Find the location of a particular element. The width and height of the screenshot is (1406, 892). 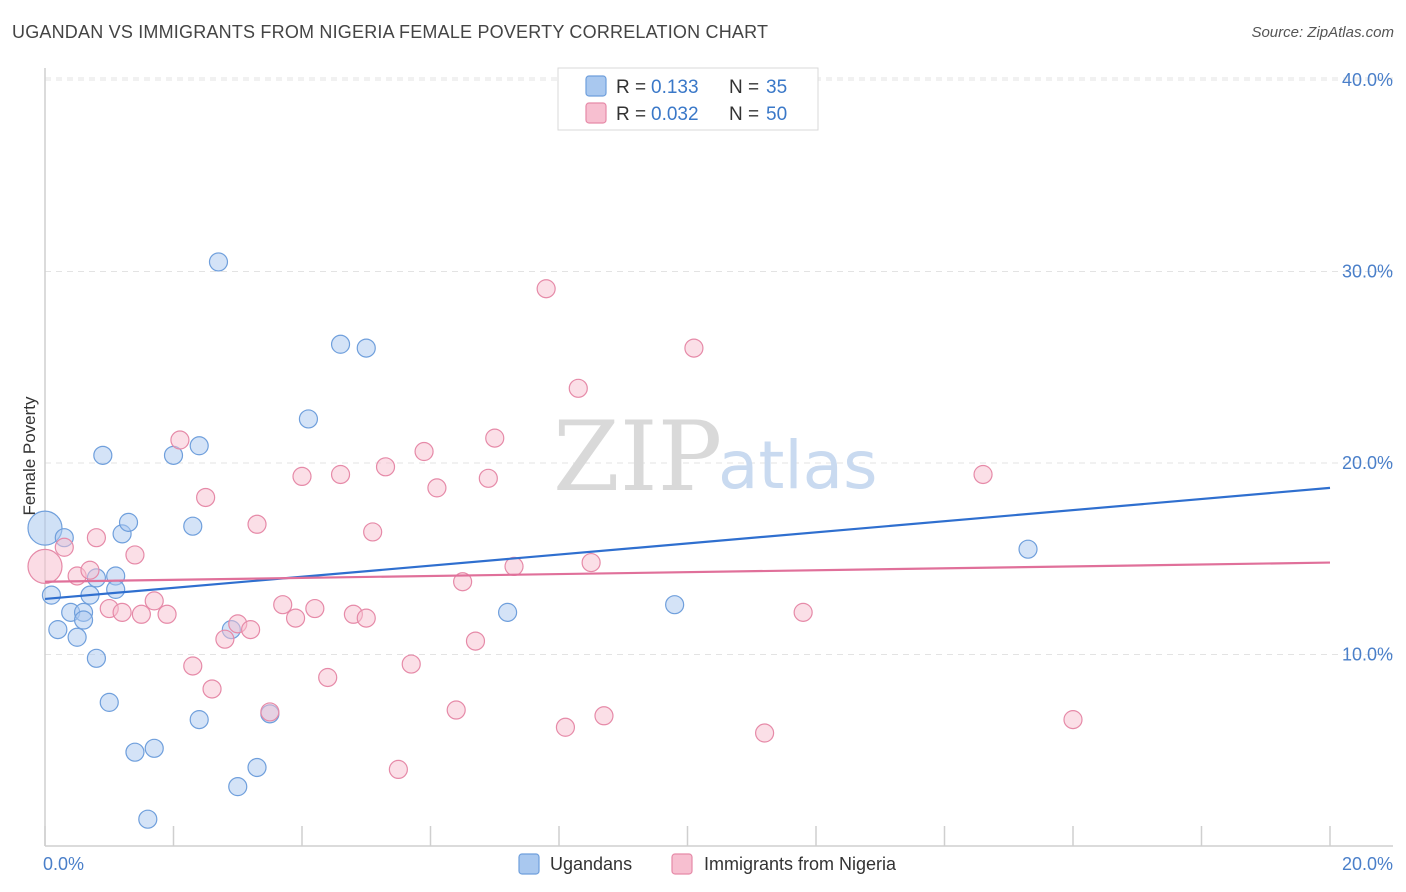

legend-r-value-nigeria: 0.032 is located at coordinates (675, 114).